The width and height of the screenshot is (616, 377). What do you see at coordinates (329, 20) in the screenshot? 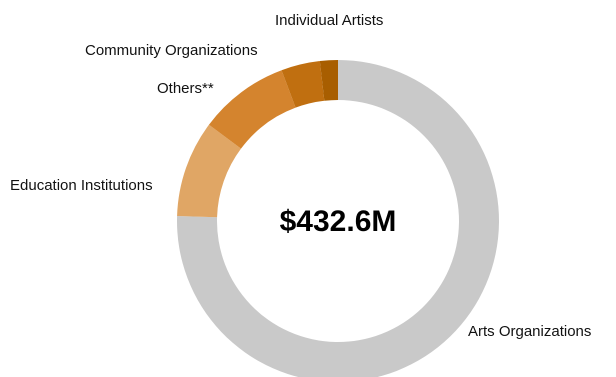
I see `slice-label-individual-artists: Individual Artists` at bounding box center [329, 20].